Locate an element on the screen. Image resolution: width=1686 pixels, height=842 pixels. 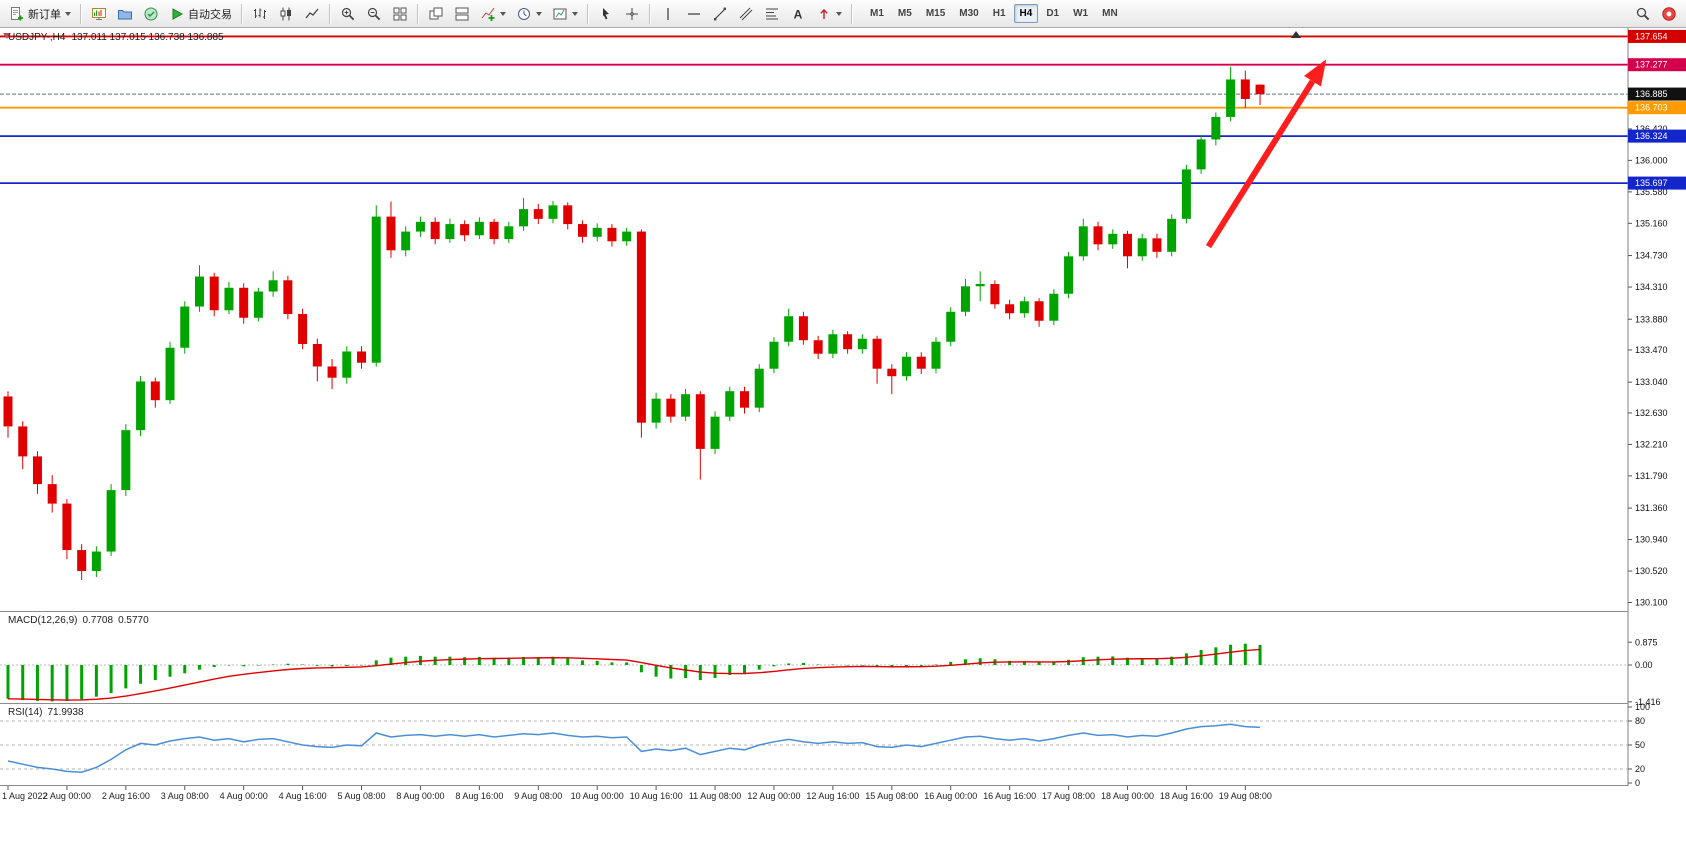
tile-windows-button is located at coordinates (400, 13).